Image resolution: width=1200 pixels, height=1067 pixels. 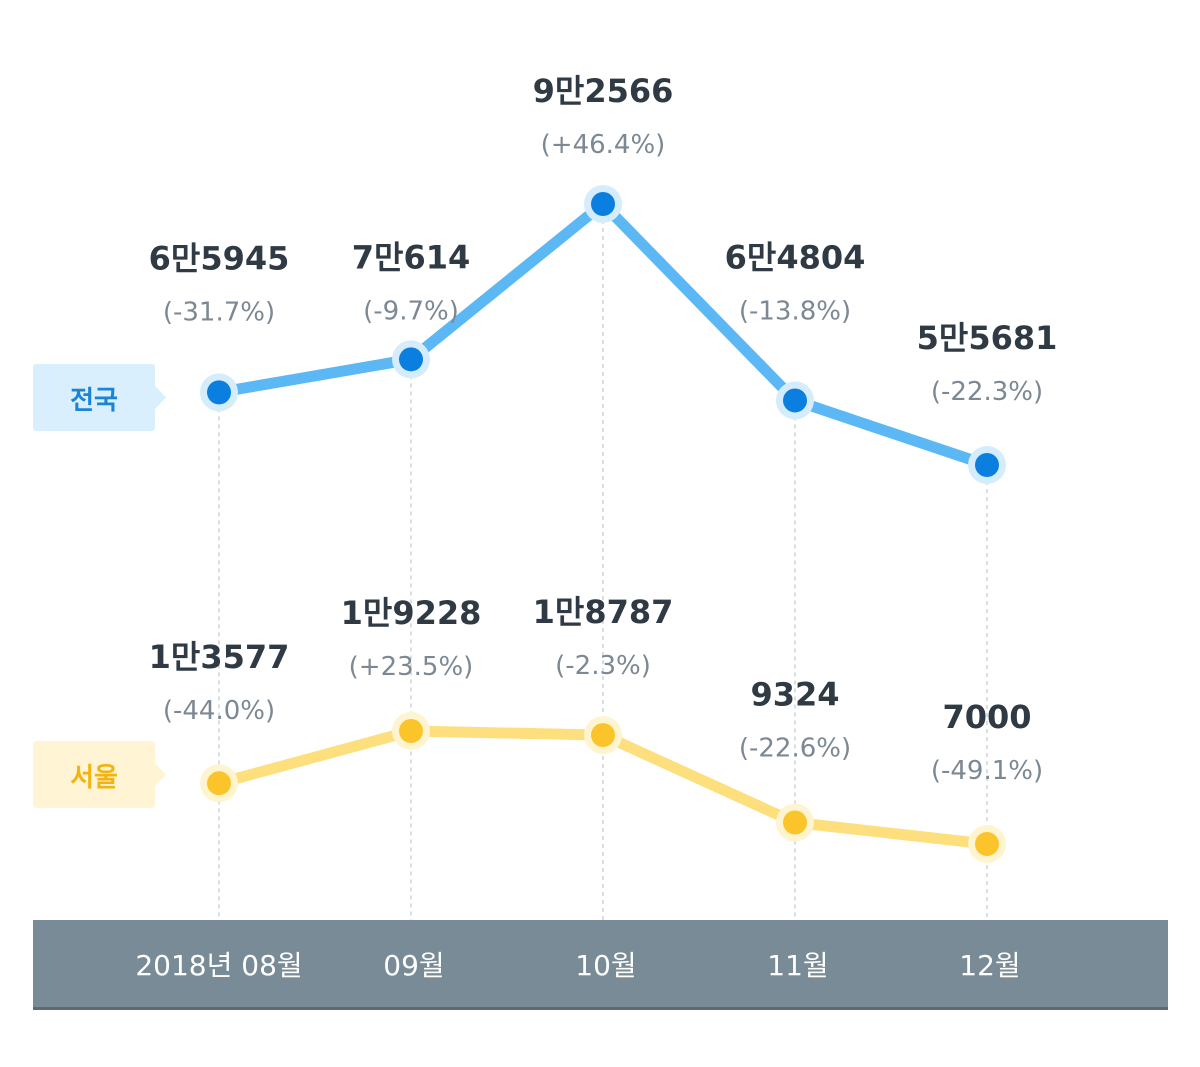 What do you see at coordinates (94, 778) in the screenshot?
I see `legend-seoul-label: 서울` at bounding box center [94, 778].